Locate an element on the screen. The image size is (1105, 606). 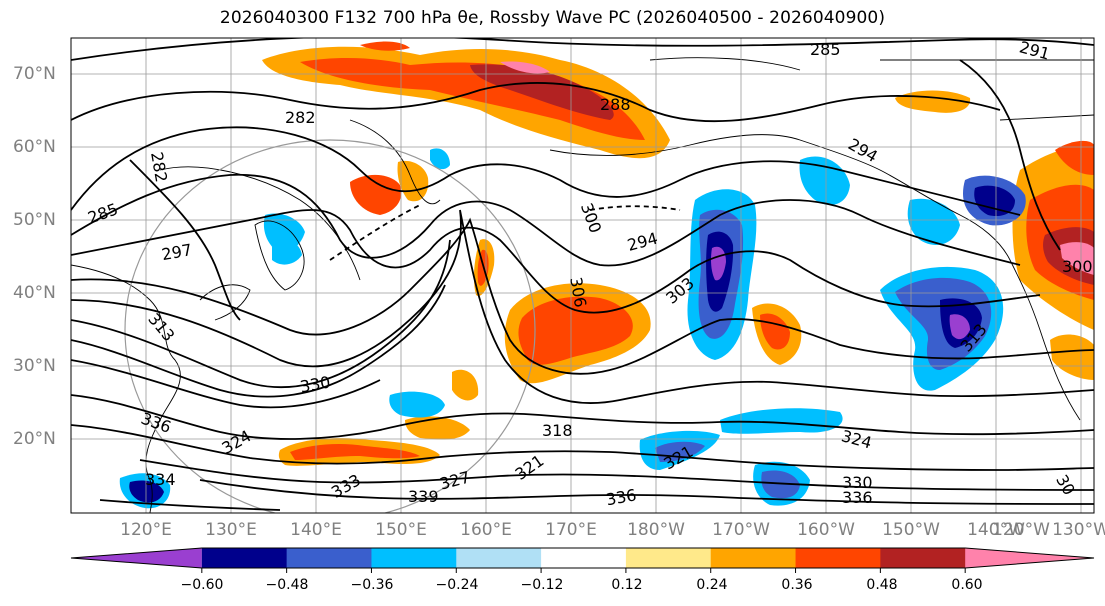
lat-label: 20°N is located at coordinates (34, 439).